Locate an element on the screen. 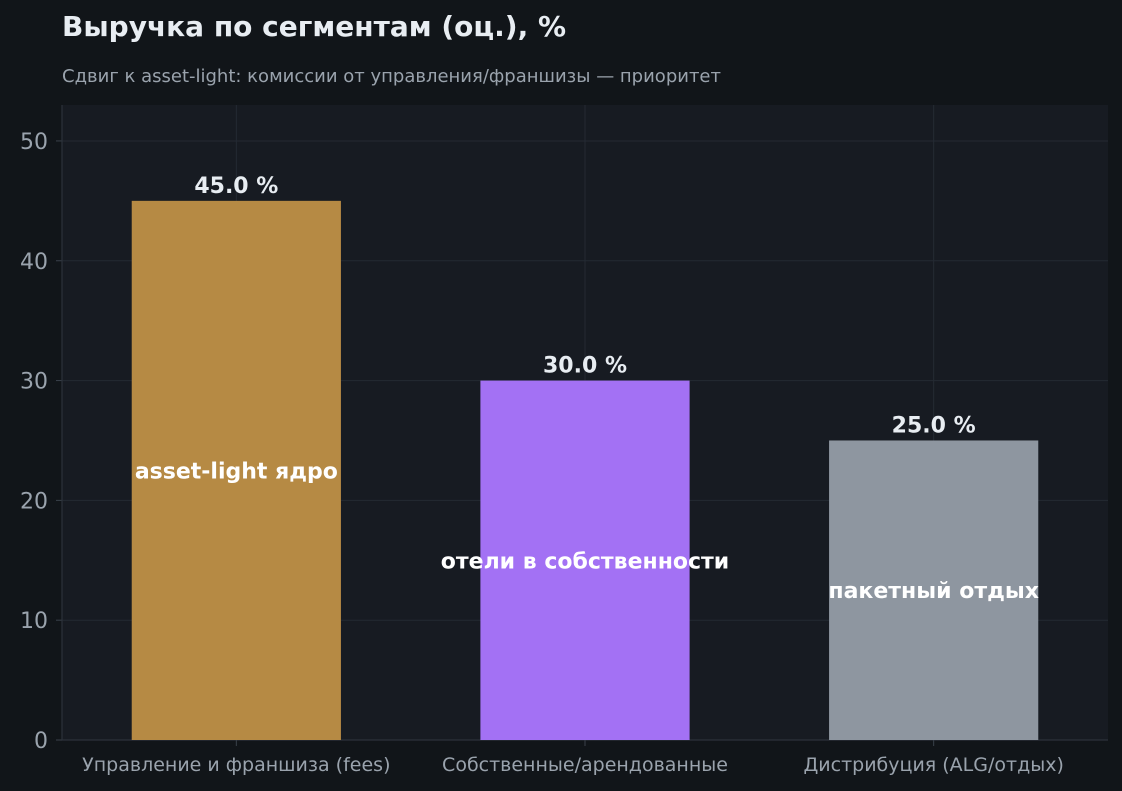  bar-annotation: пакетный отдых is located at coordinates (933, 591).